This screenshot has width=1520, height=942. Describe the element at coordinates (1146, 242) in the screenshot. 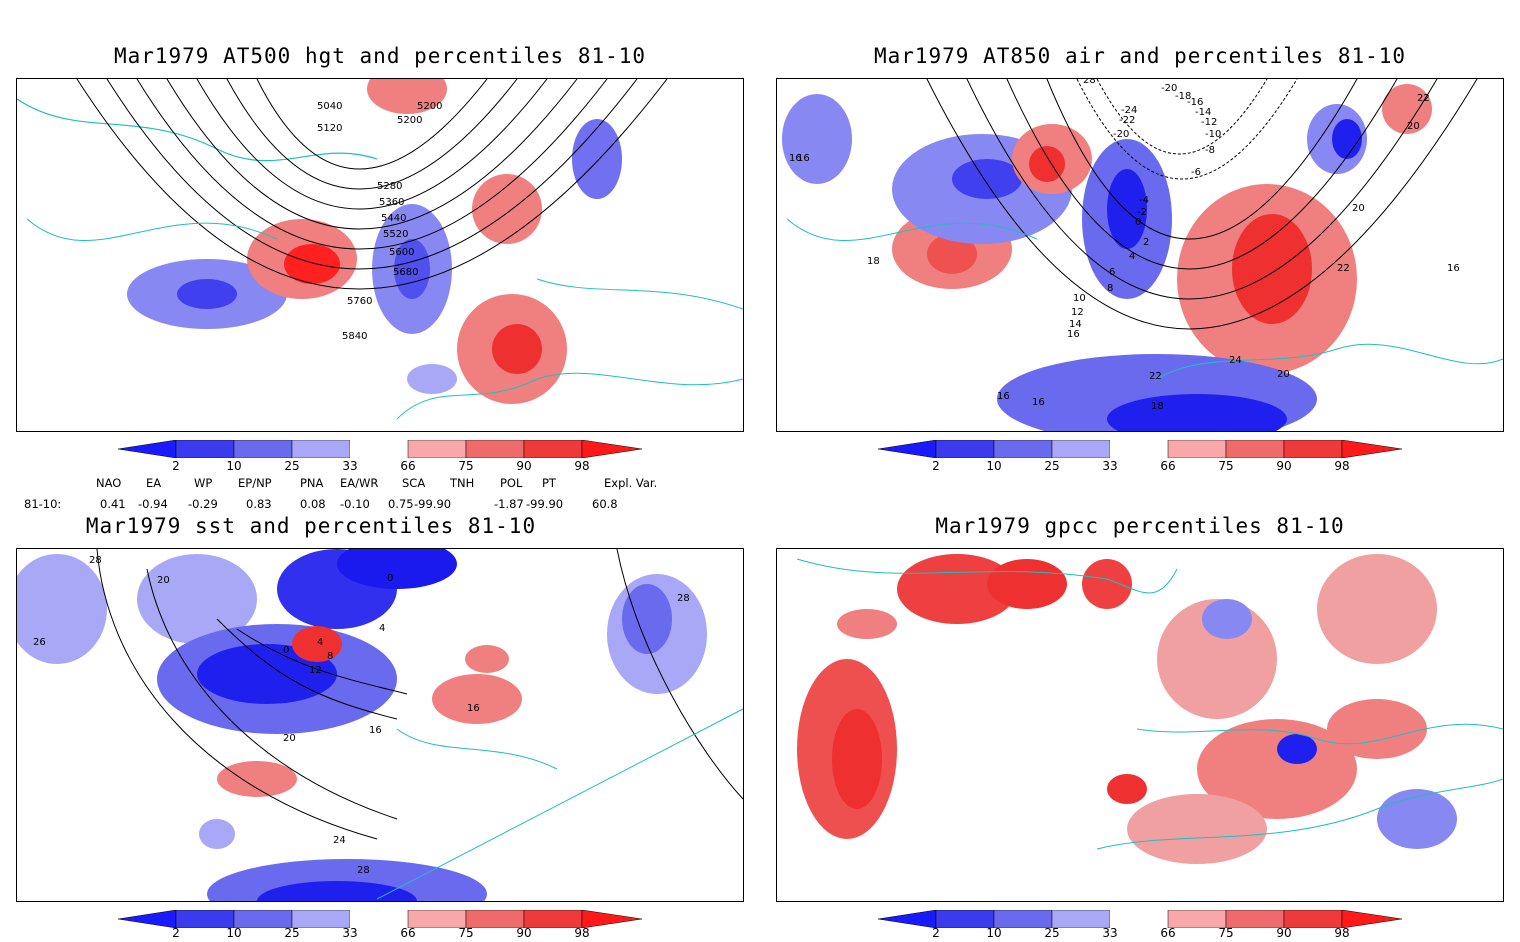

I see `contour-label: 2` at that location.